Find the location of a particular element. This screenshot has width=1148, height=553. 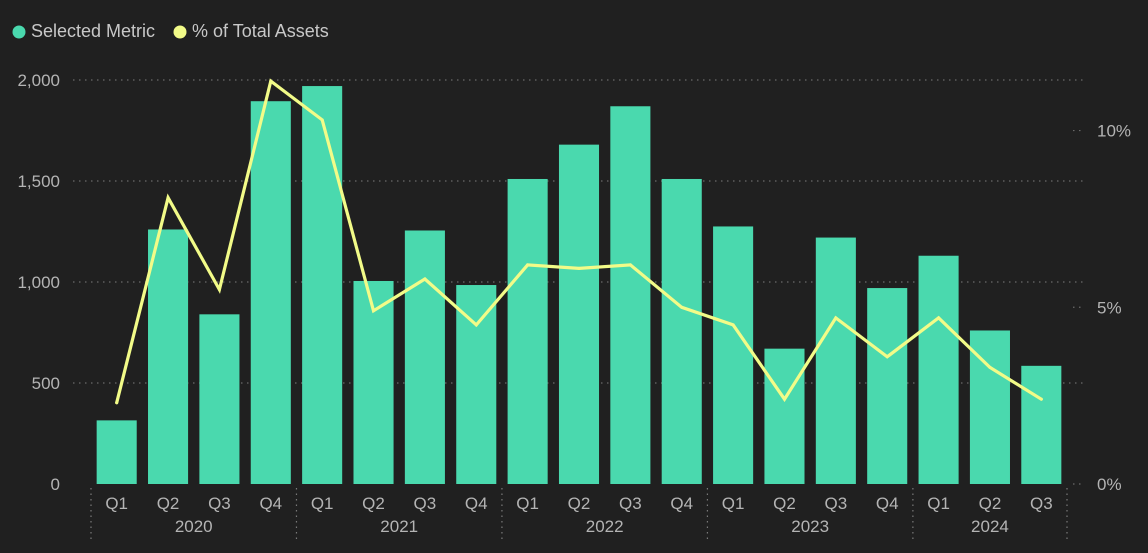

left-axis-tick-label: 500 is located at coordinates (46, 383).